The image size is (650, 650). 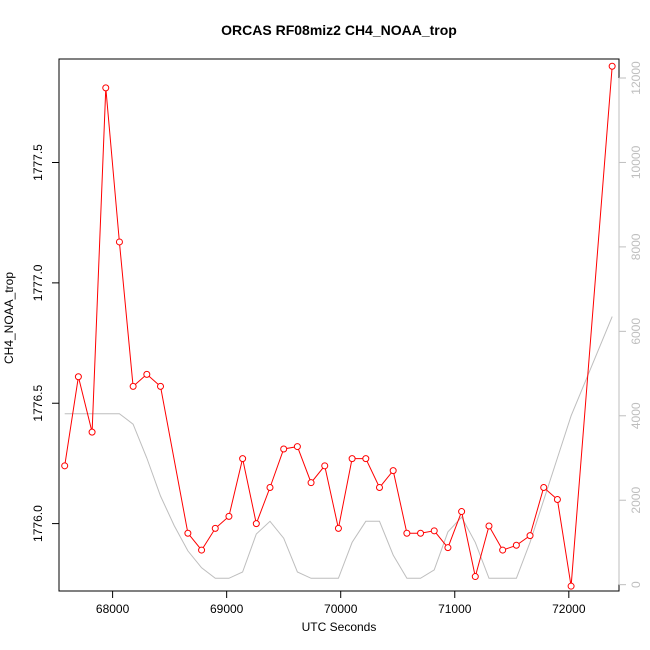 What do you see at coordinates (636, 584) in the screenshot?
I see `y2-tick-label: 0` at bounding box center [636, 584].